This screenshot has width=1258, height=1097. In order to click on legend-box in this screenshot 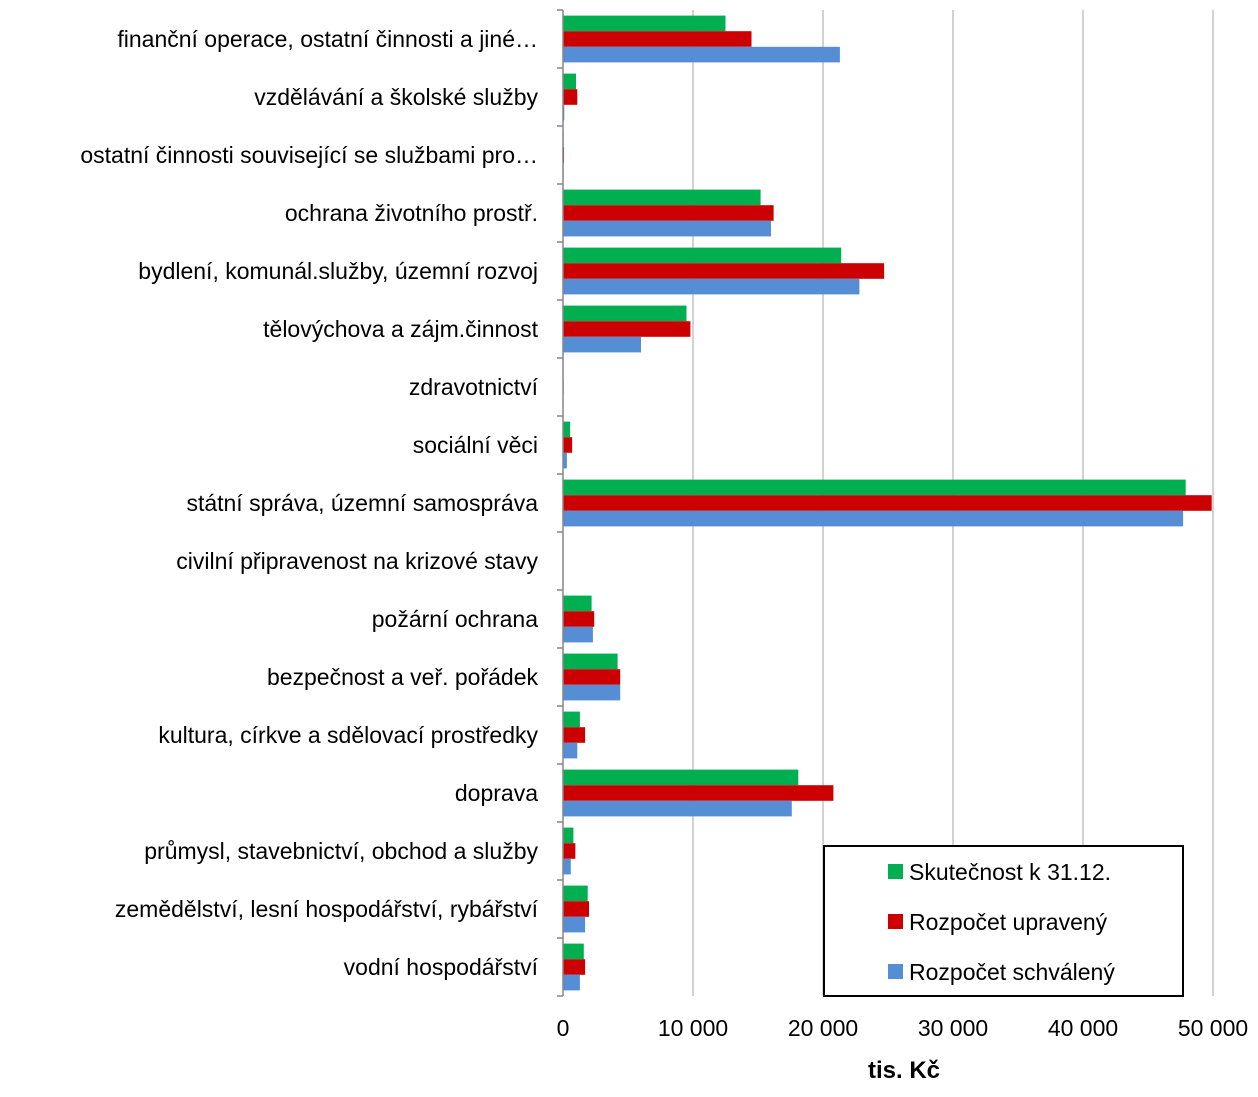, I will do `click(1003, 921)`.